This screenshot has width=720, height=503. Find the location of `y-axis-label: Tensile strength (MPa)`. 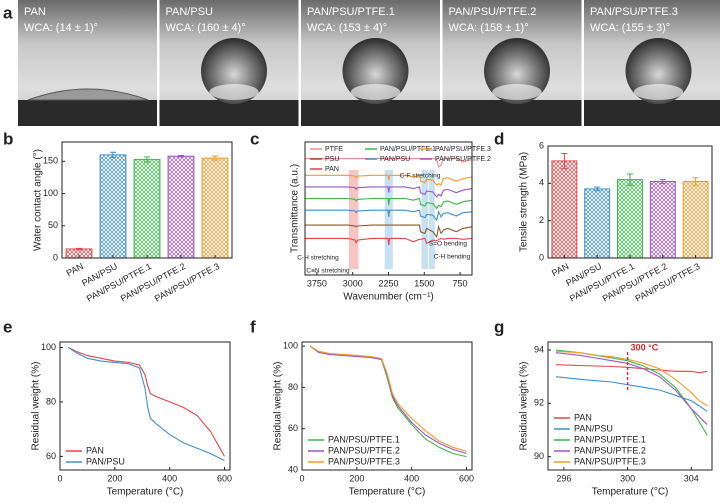

y-axis-label: Tensile strength (MPa) is located at coordinates (524, 202).